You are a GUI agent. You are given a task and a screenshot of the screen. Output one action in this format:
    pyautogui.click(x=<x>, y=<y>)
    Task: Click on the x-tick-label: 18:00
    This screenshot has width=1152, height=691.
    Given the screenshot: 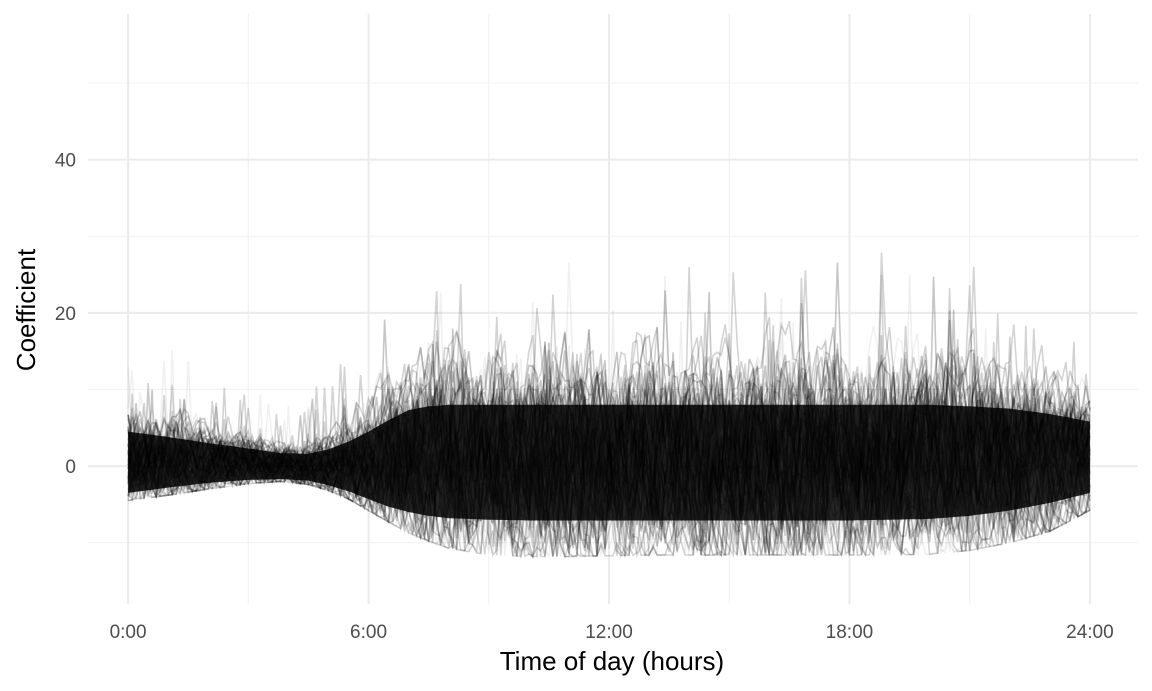 What is the action you would take?
    pyautogui.click(x=850, y=632)
    